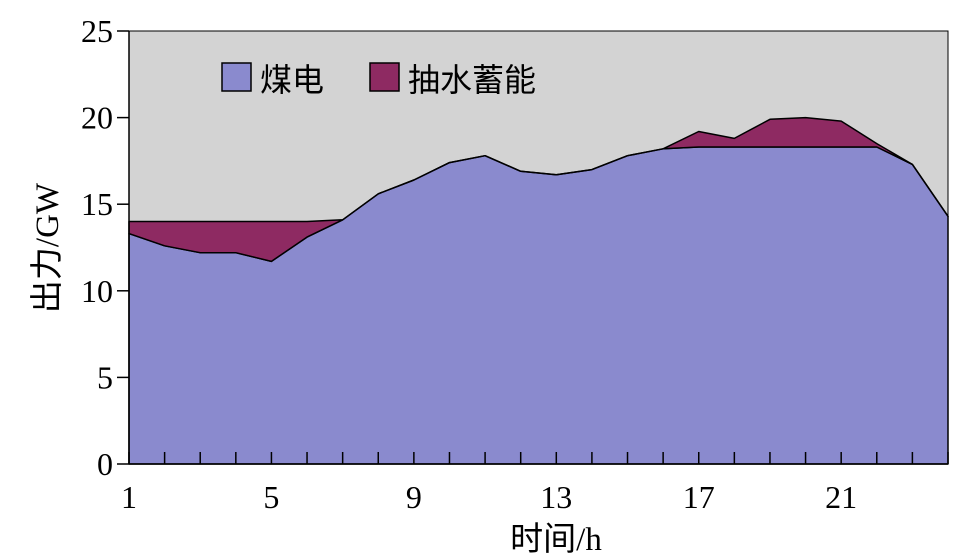 Image resolution: width=970 pixels, height=560 pixels. Describe the element at coordinates (236, 77) in the screenshot. I see `legend-swatch-coal` at that location.